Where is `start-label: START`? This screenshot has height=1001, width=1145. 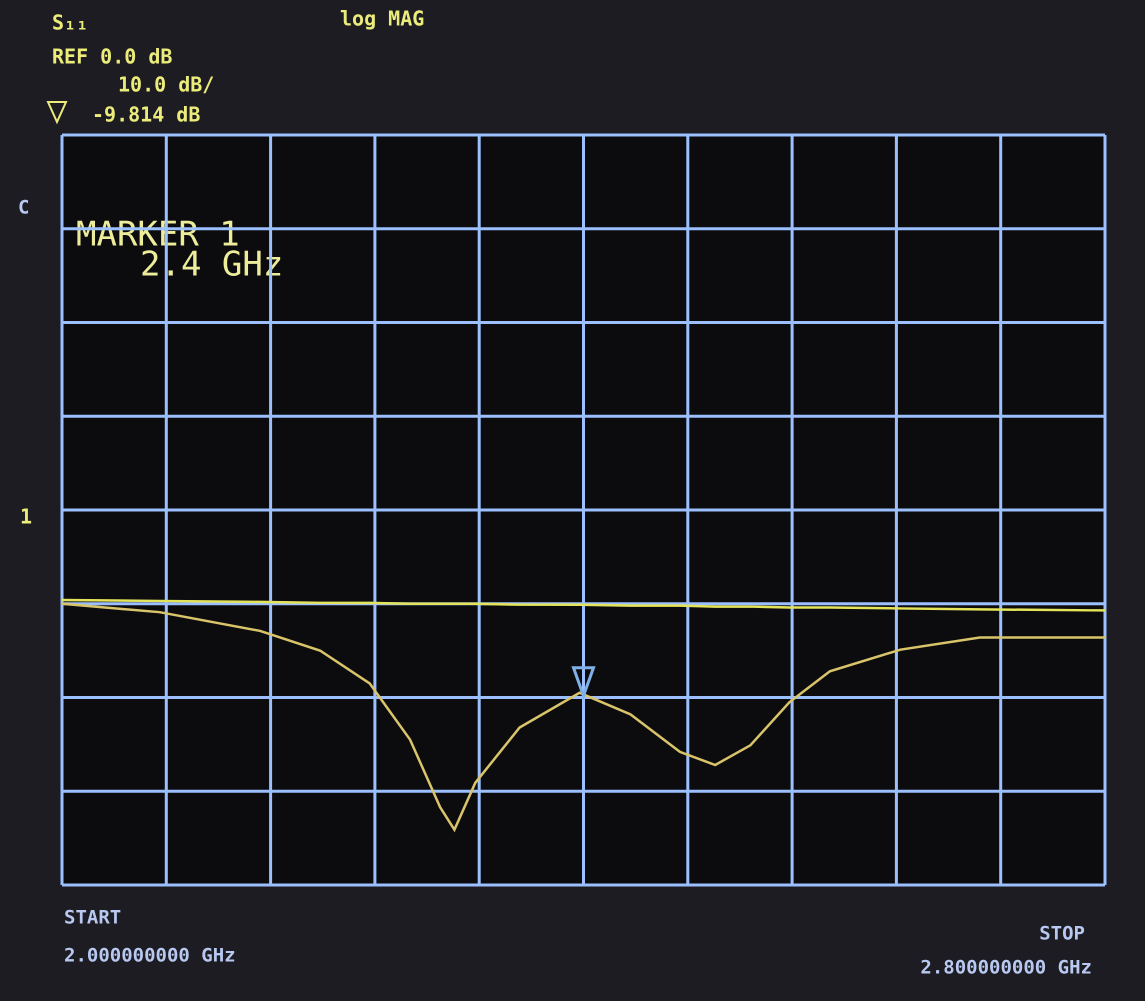
start-label: START is located at coordinates (92, 918).